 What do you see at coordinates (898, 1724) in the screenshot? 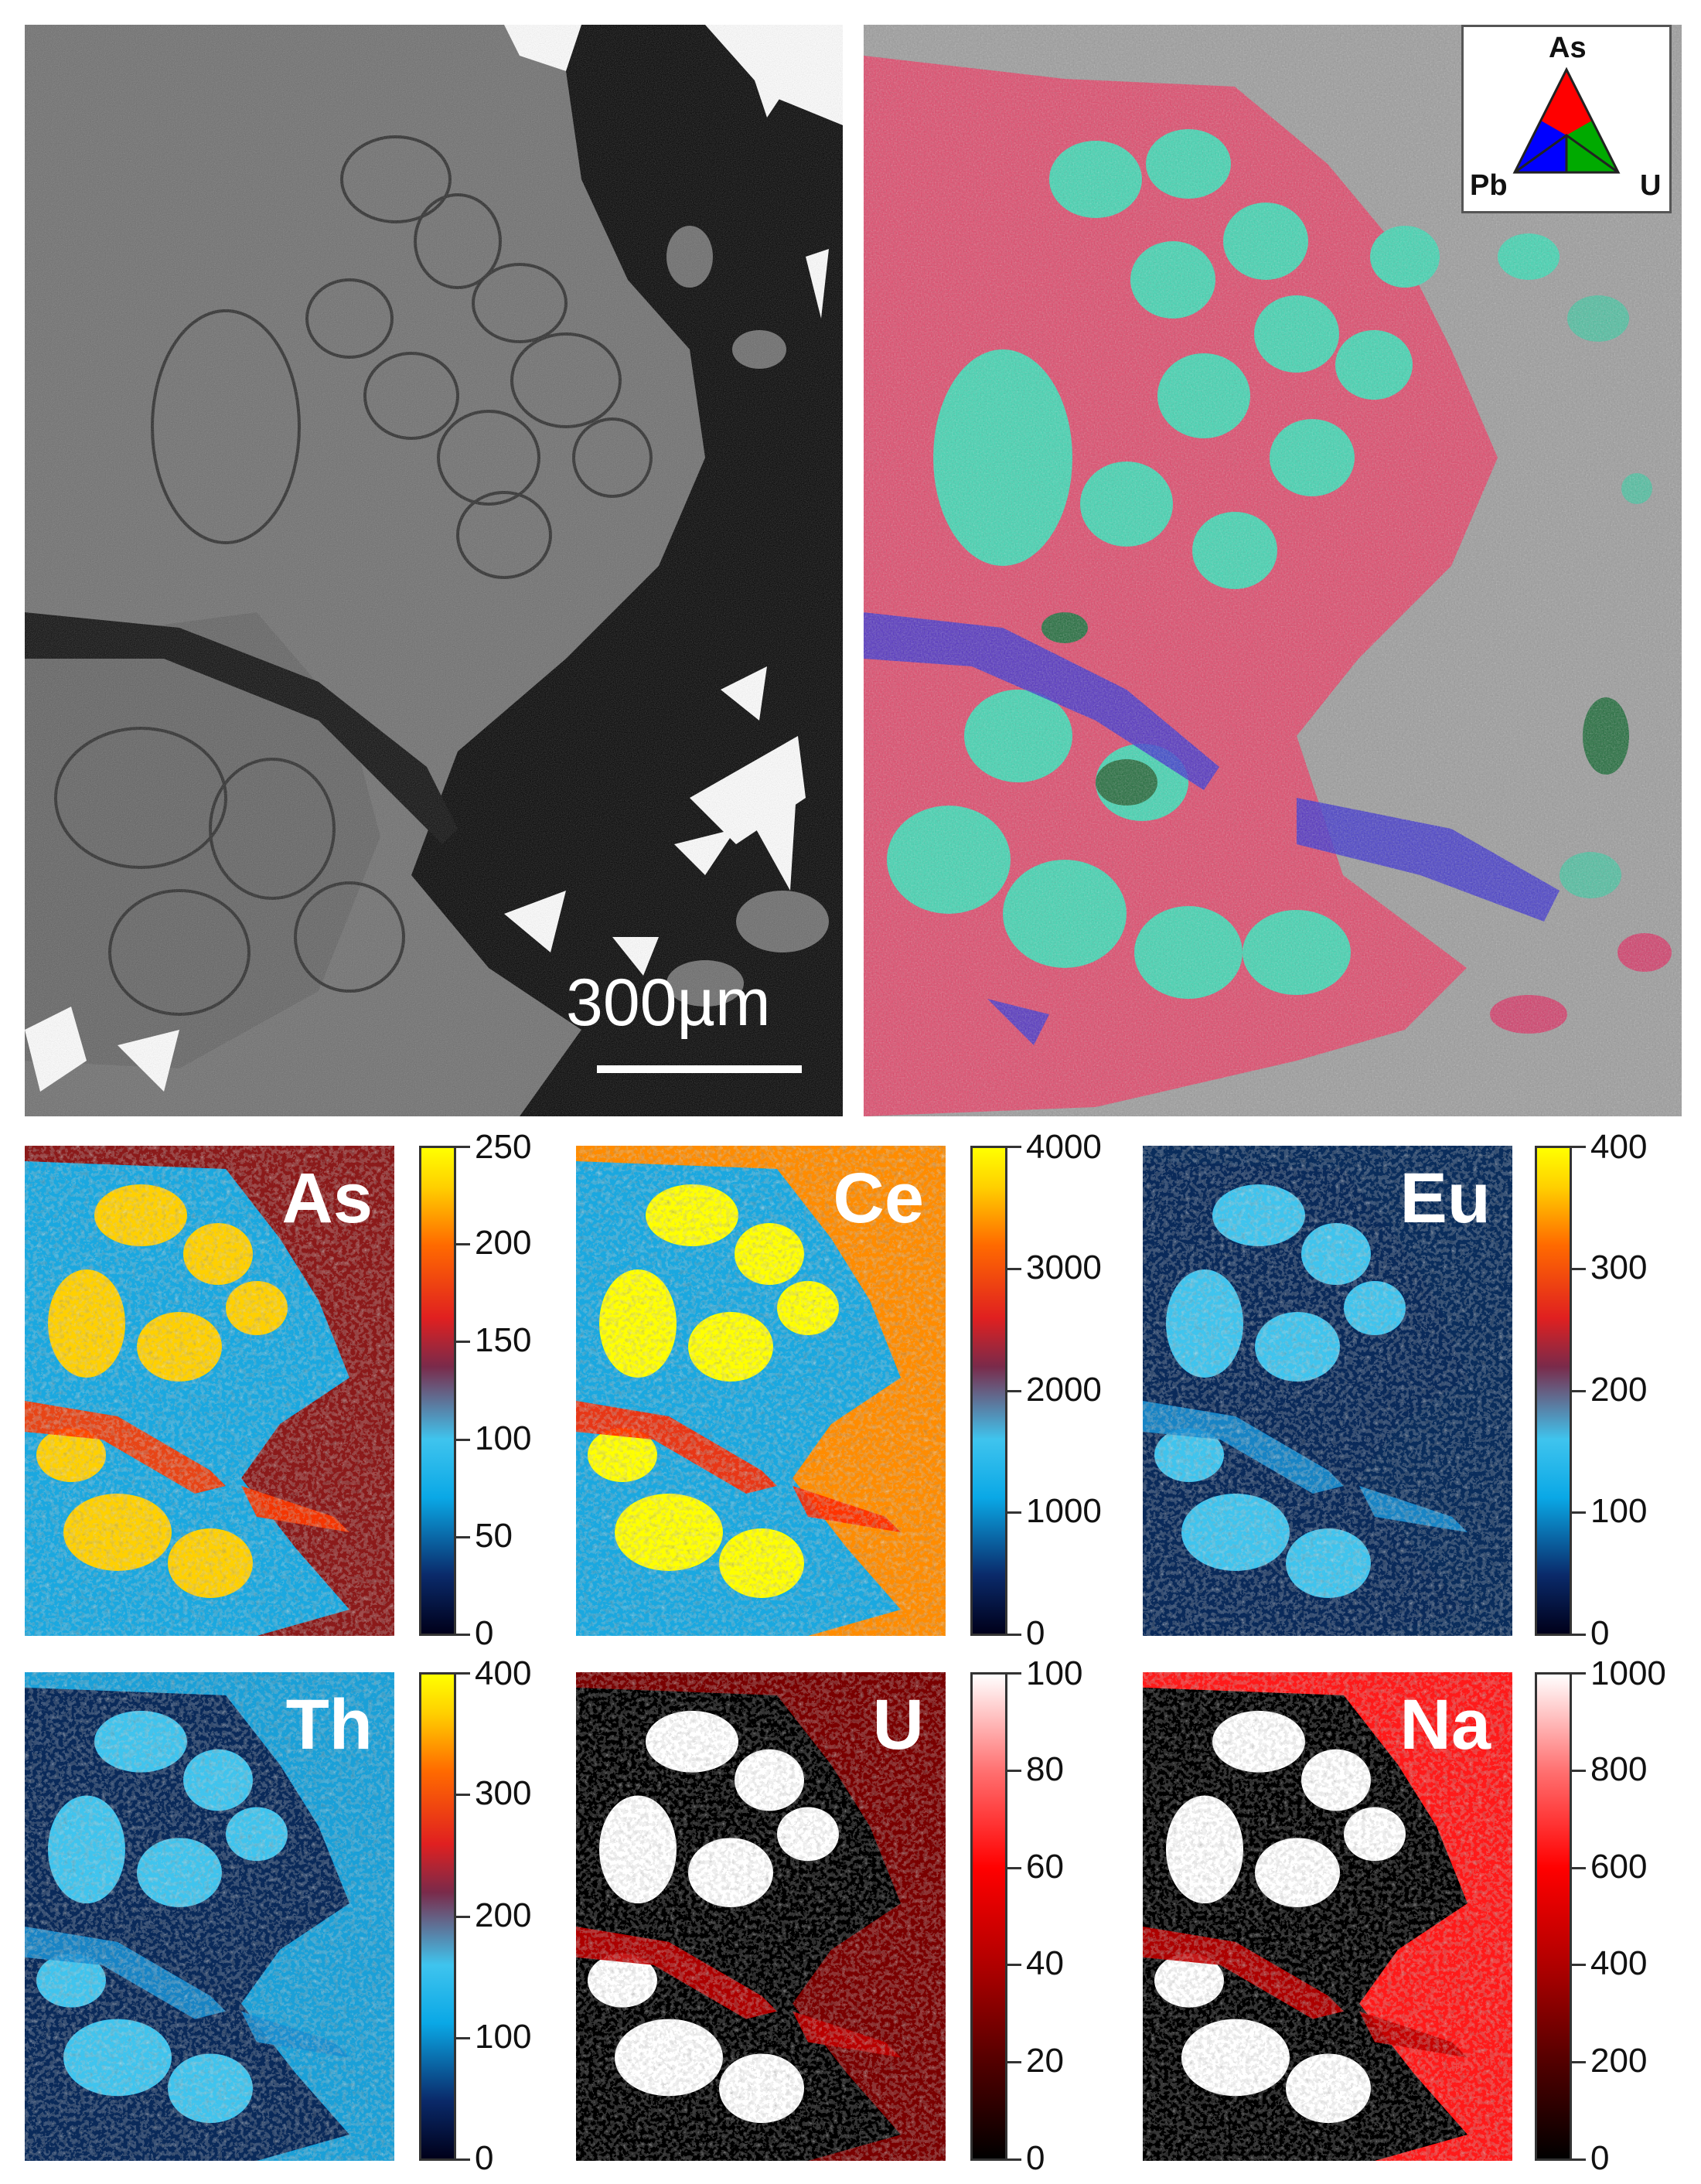
I see `element-label: U` at bounding box center [898, 1724].